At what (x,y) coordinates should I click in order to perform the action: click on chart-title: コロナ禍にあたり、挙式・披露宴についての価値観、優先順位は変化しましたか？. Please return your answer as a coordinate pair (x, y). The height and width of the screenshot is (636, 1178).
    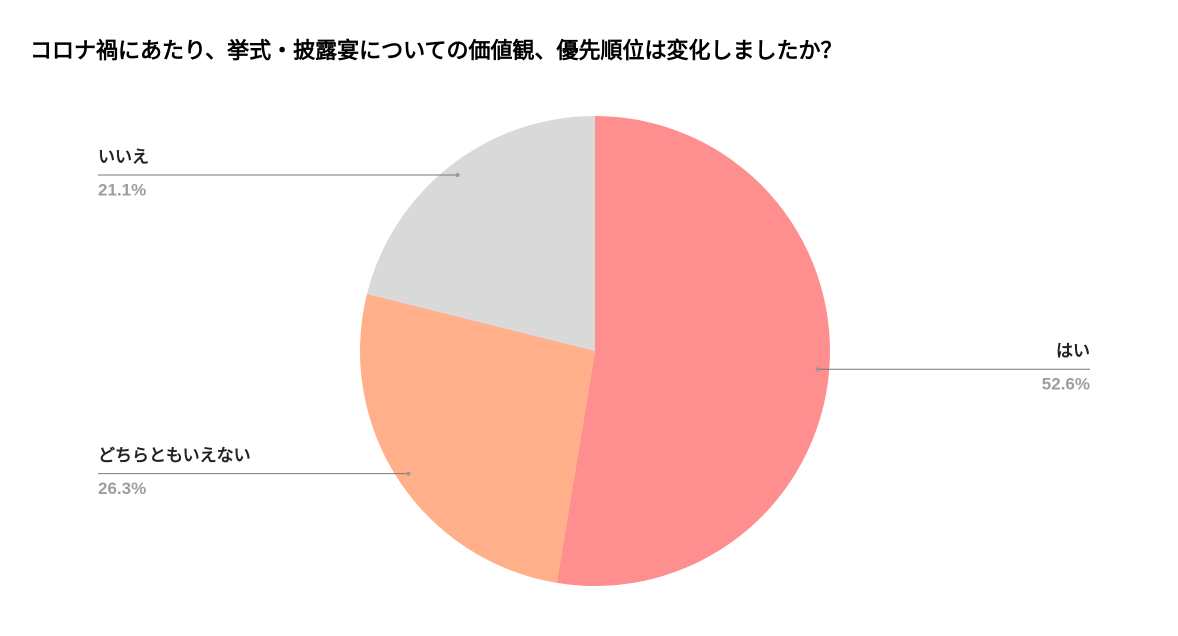
    Looking at the image, I should click on (436, 50).